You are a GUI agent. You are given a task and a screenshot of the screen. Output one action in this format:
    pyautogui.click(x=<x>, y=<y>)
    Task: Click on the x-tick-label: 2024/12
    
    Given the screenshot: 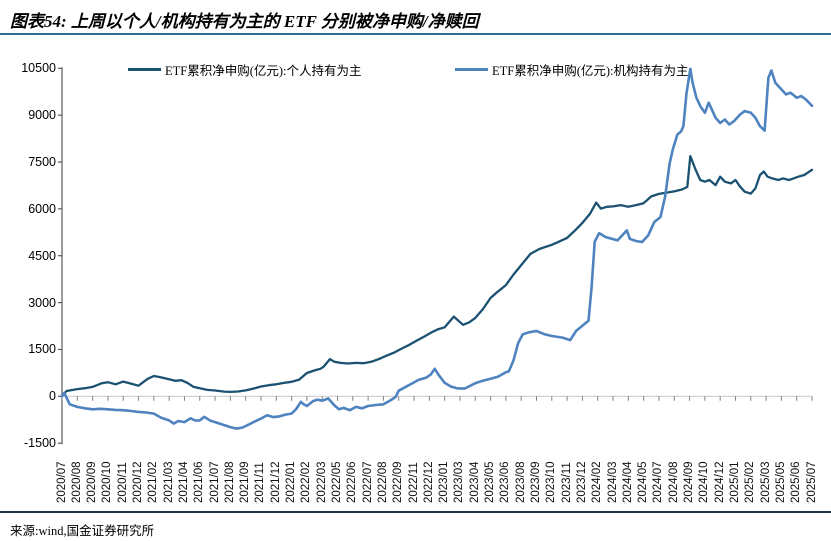 What is the action you would take?
    pyautogui.click(x=719, y=482)
    